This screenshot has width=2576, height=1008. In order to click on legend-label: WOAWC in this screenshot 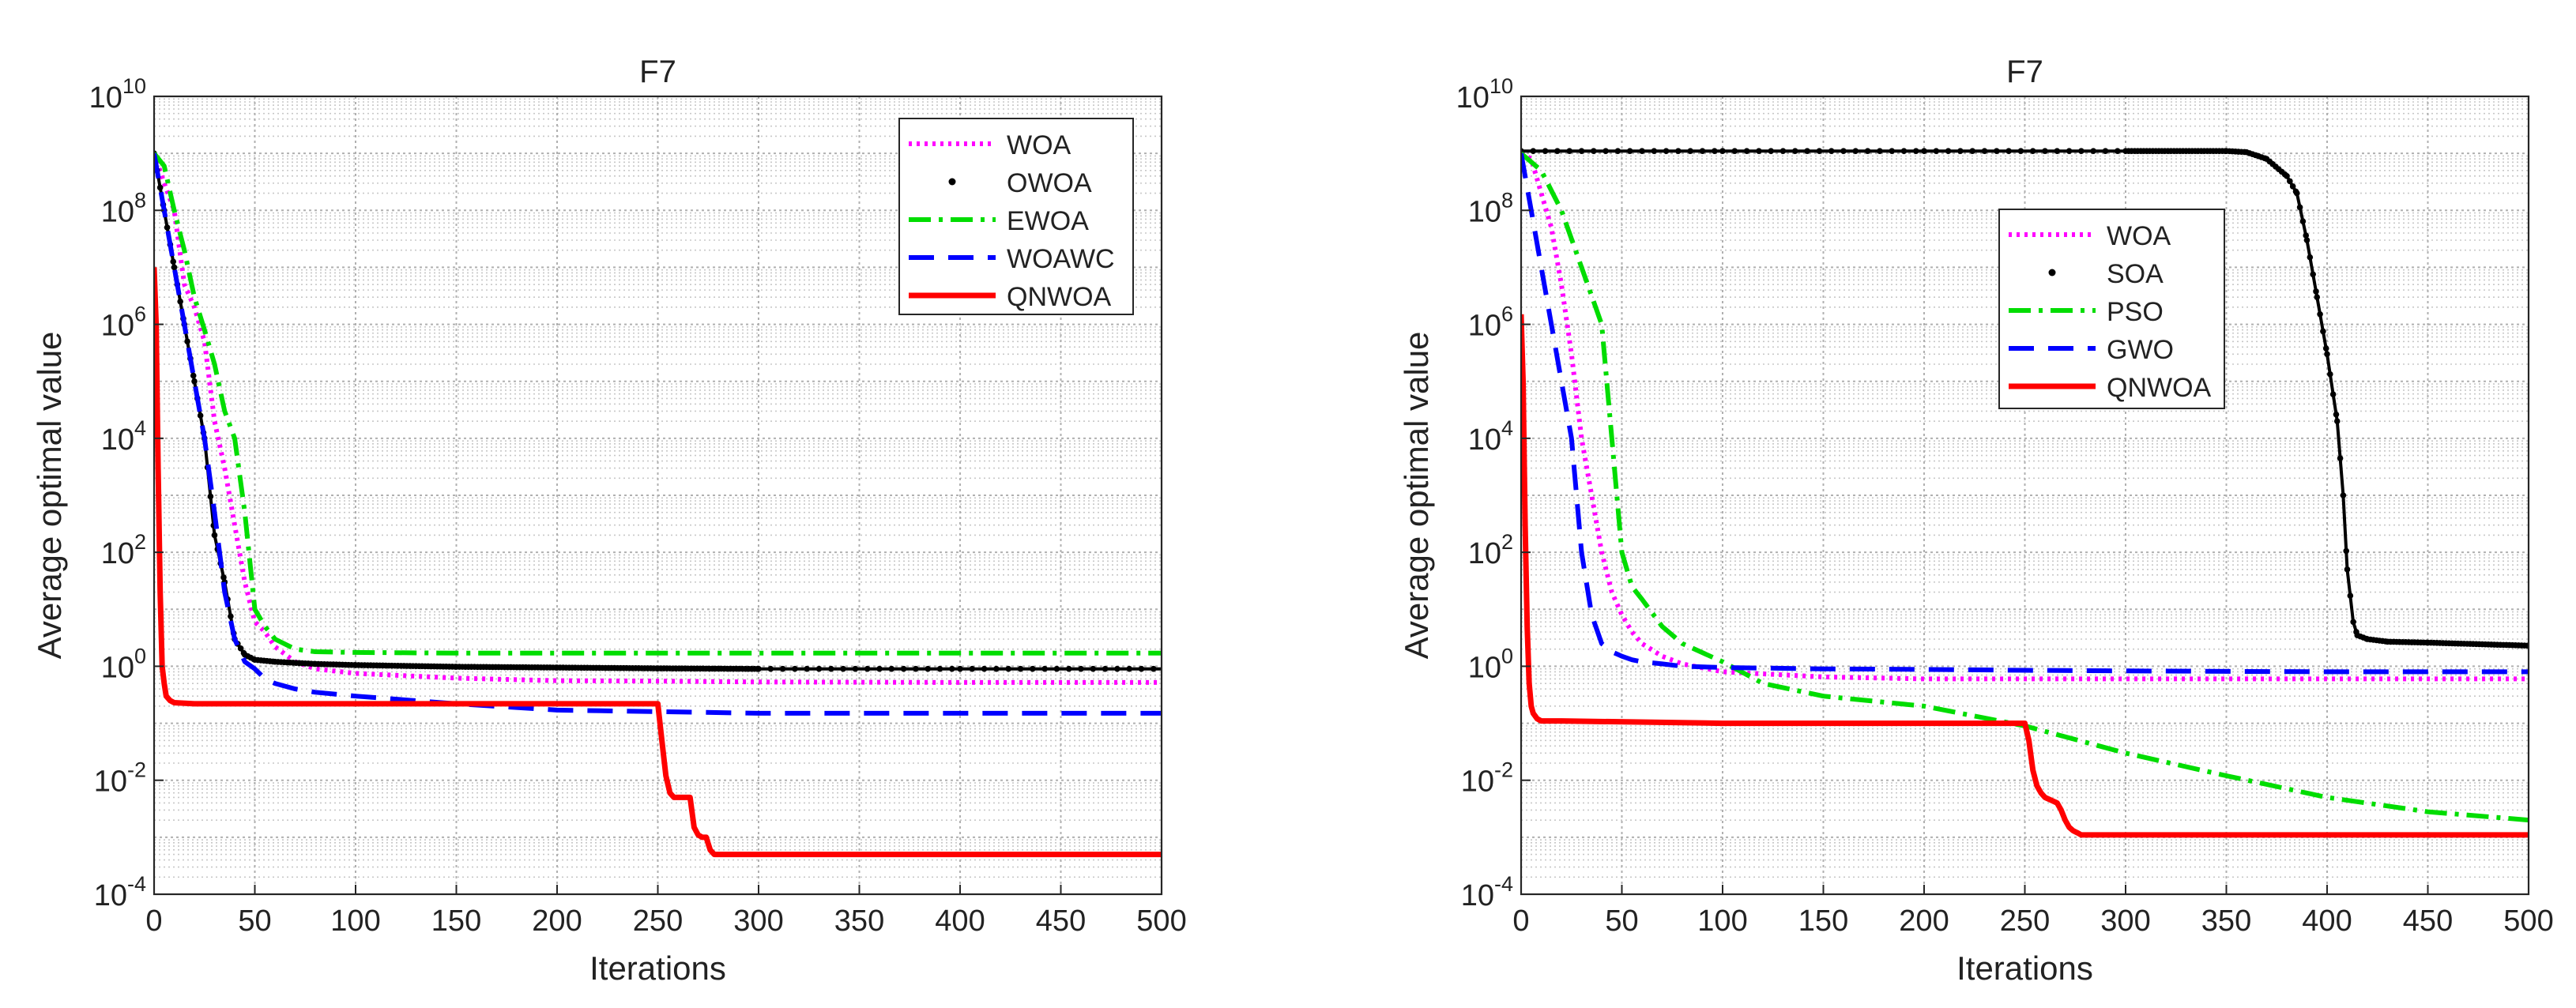, I will do `click(1061, 259)`.